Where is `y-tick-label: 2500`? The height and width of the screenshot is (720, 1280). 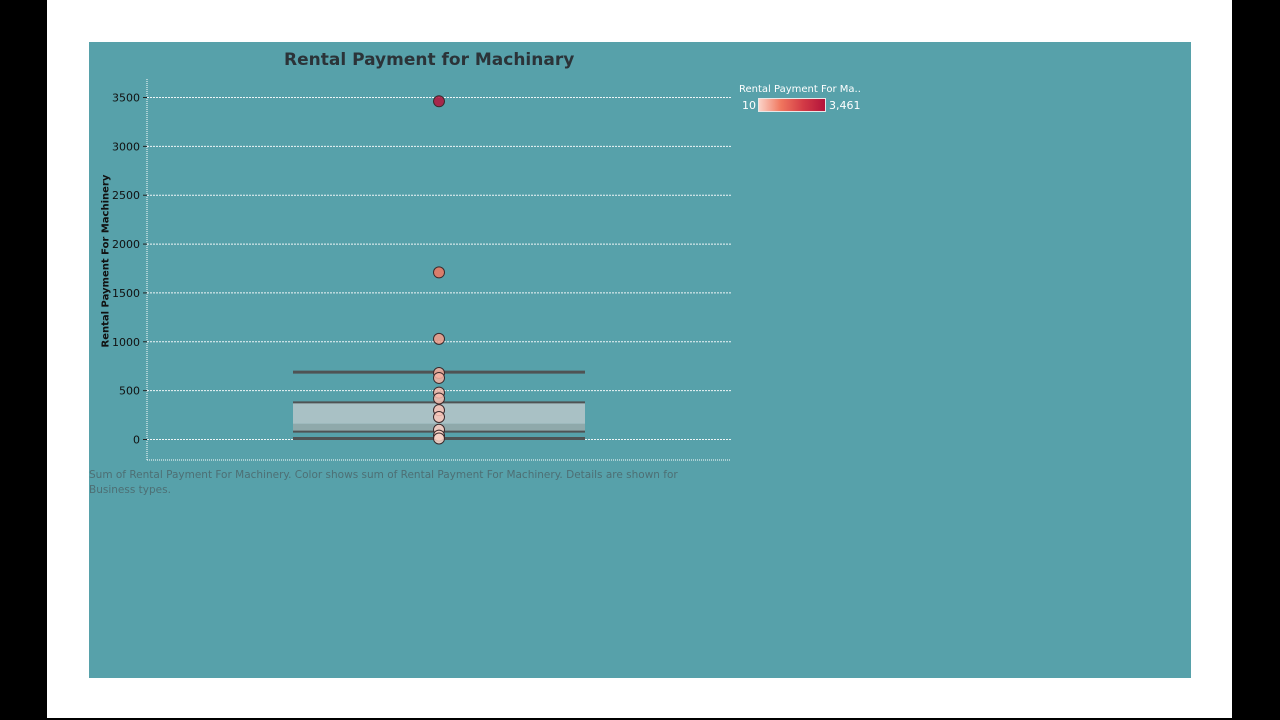
y-tick-label: 2500 is located at coordinates (126, 195).